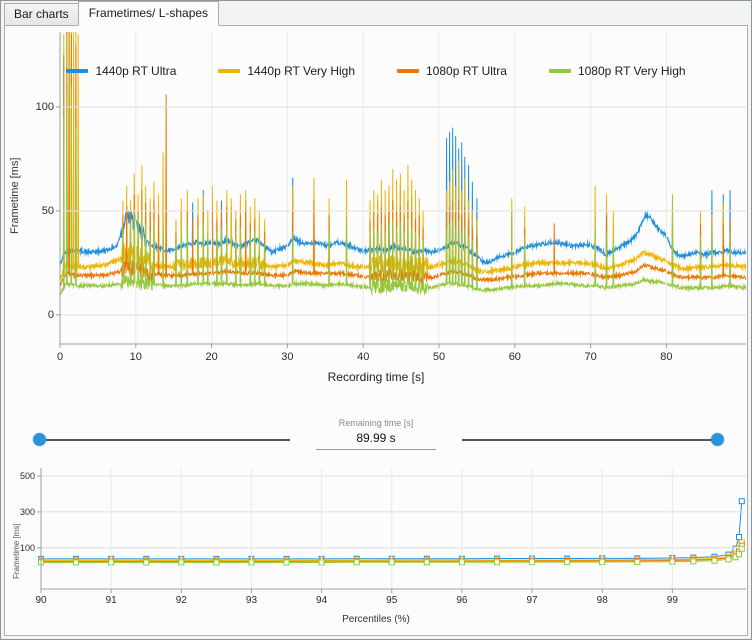 The image size is (752, 640). I want to click on legend-item-1080p-rt-ultra: 1080p RT Ultra, so click(452, 71).